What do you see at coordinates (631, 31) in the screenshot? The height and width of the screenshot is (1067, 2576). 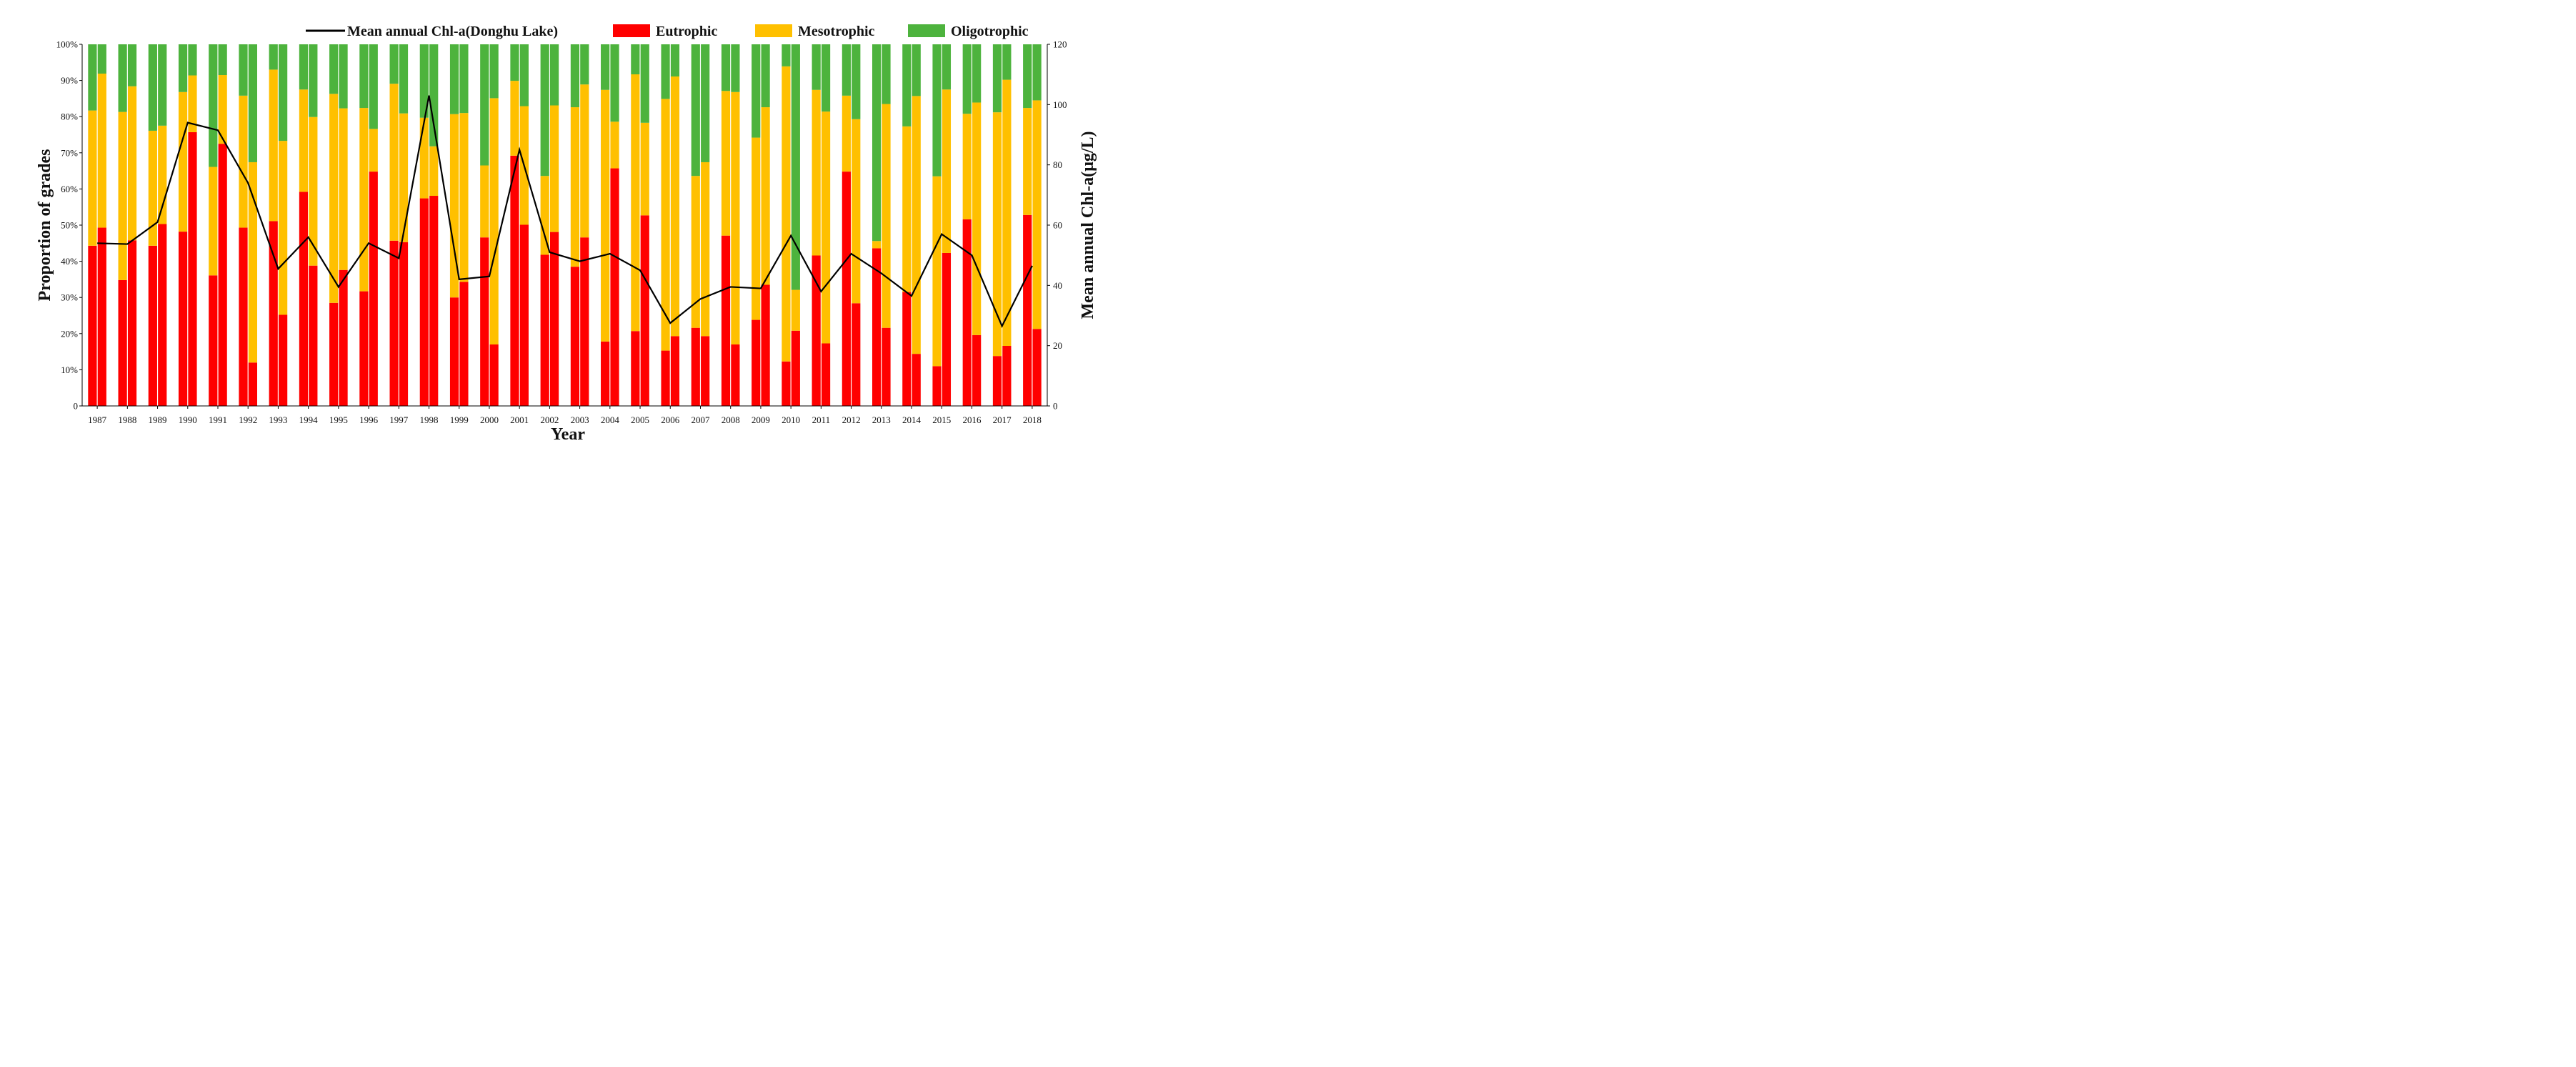 I see `legend-swatch-eutrophic` at bounding box center [631, 31].